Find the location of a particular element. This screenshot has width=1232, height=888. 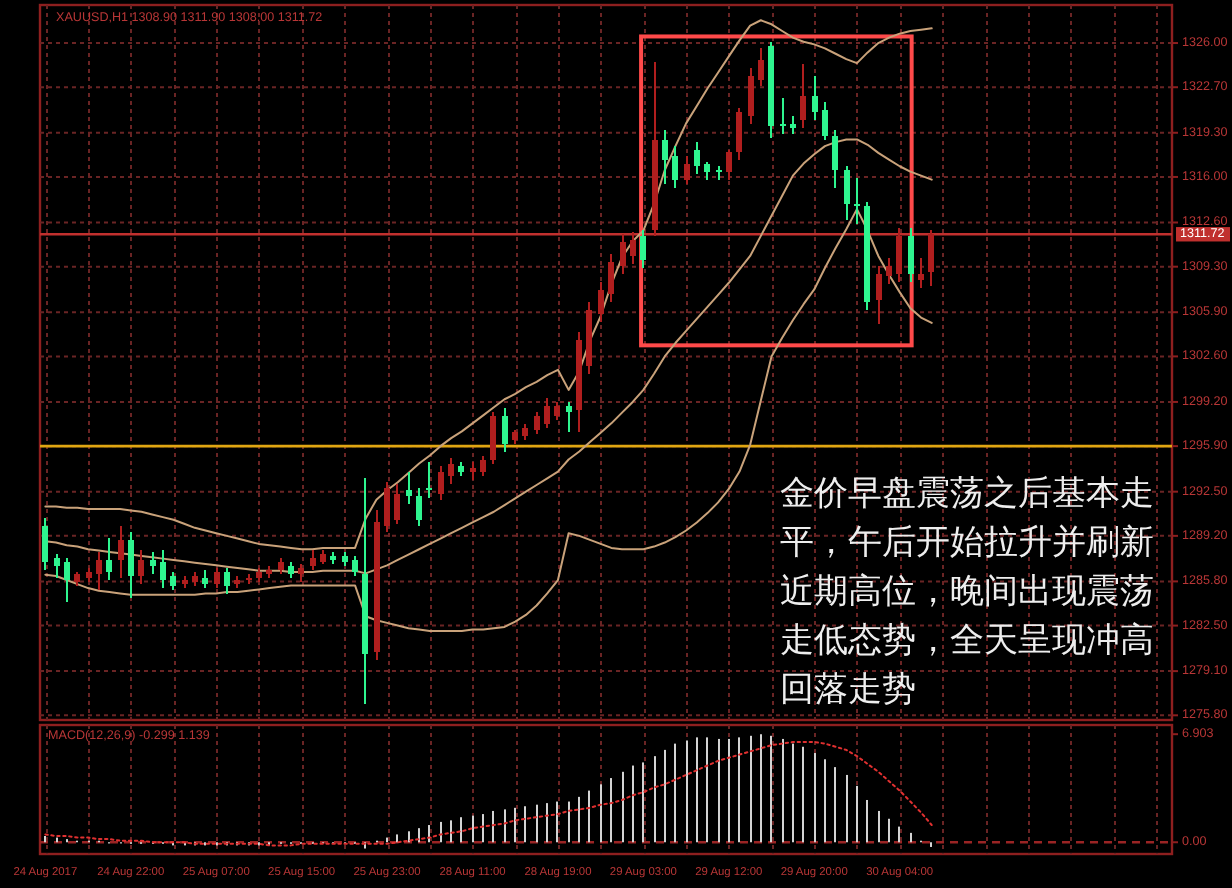

annotation: 金价早盘震荡之后基本走平，午后开始拉升并刷新近期高位，晚间出现震荡走低态势，全天呈现冲高回落走势 is located at coordinates (967, 592).